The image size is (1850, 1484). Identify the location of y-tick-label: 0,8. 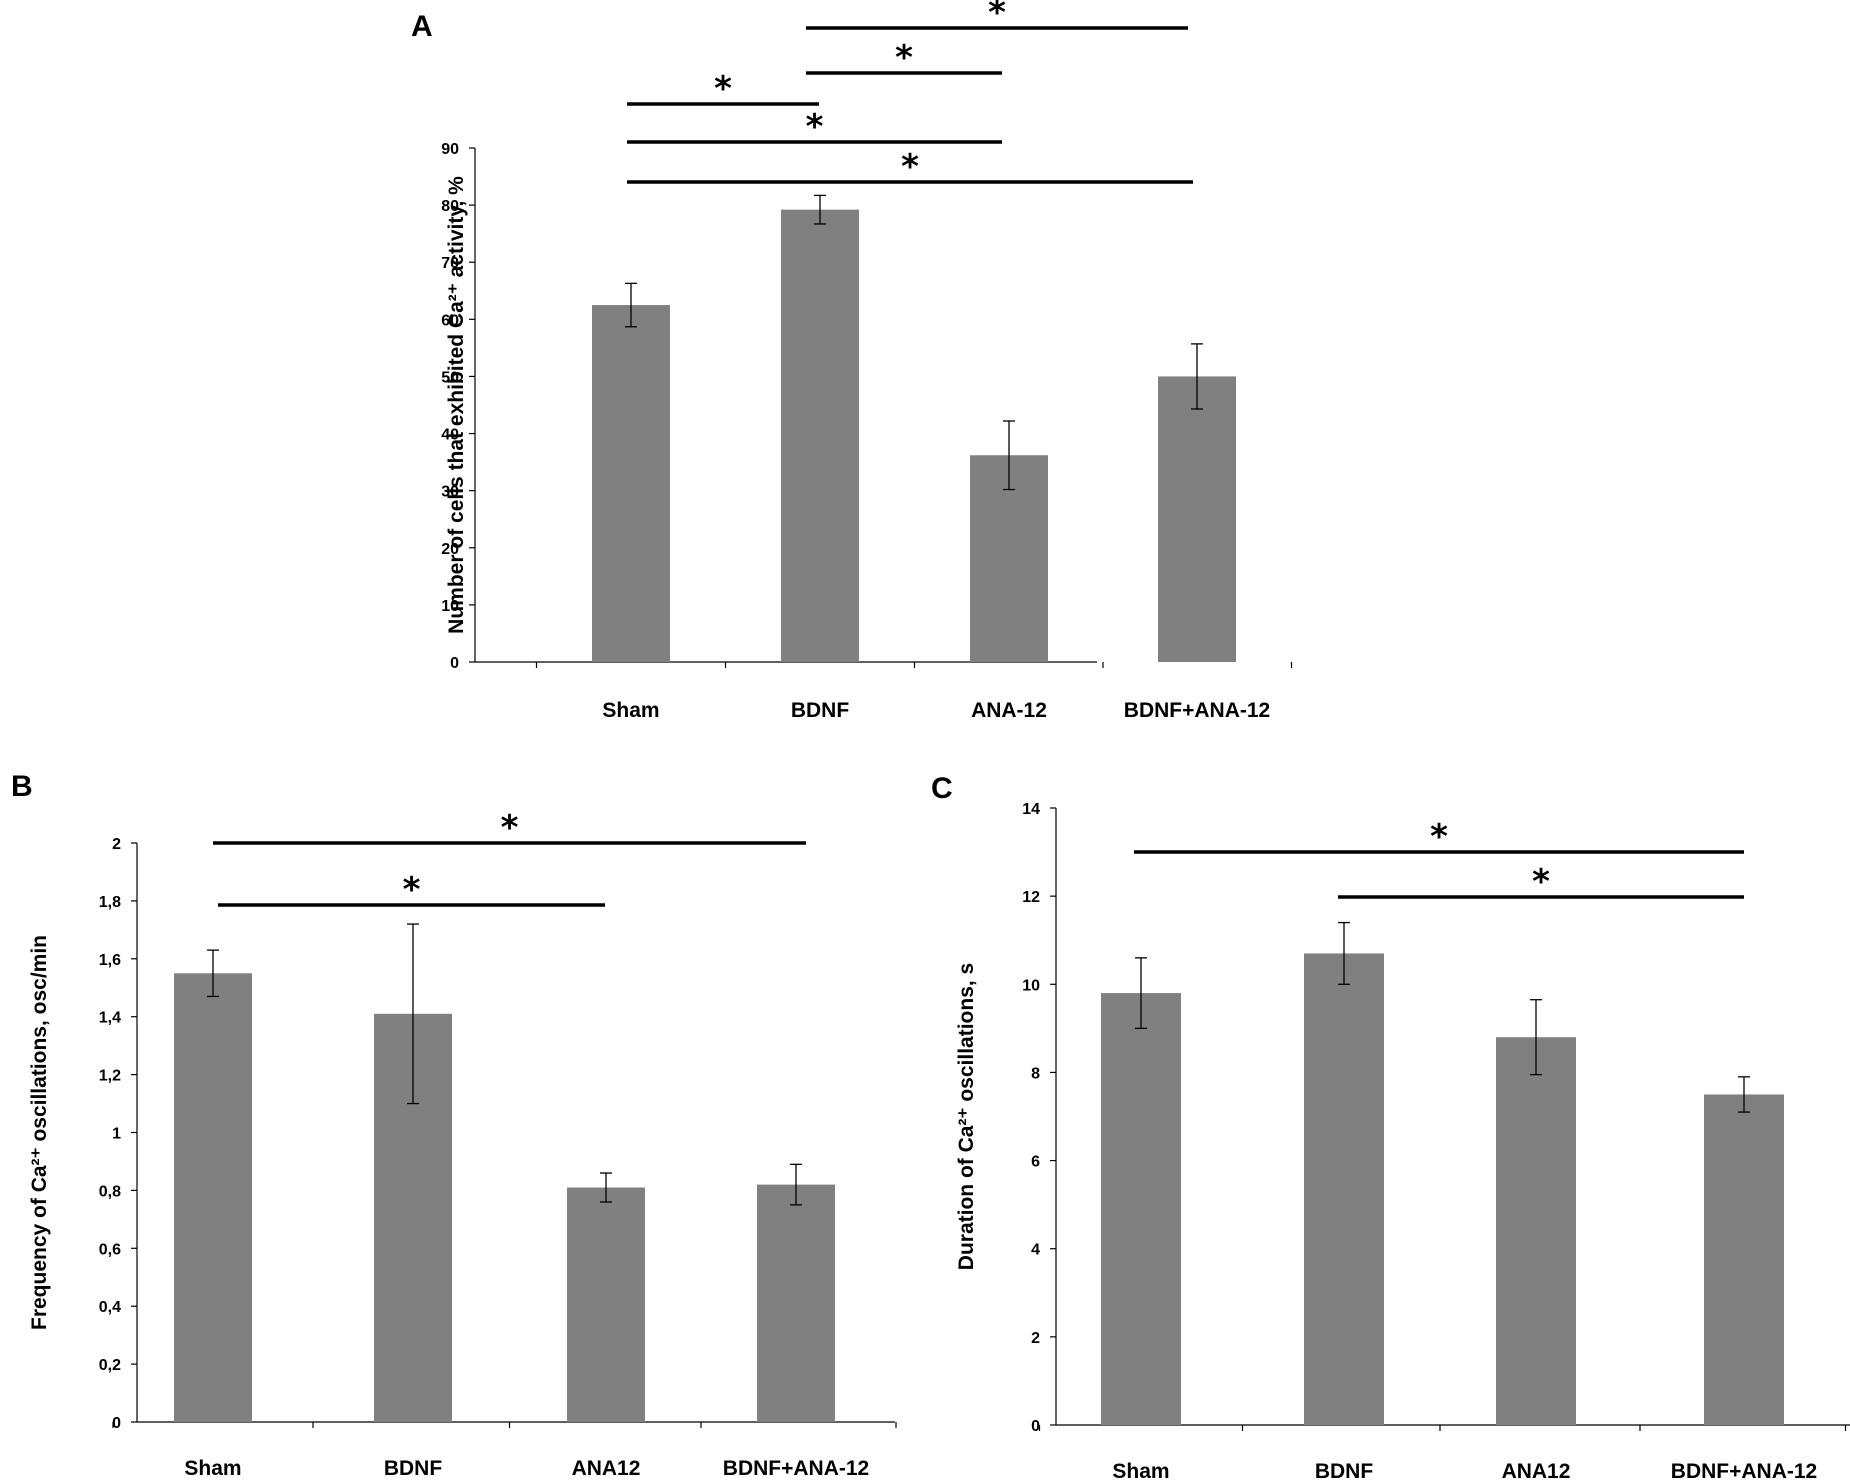
(110, 1191).